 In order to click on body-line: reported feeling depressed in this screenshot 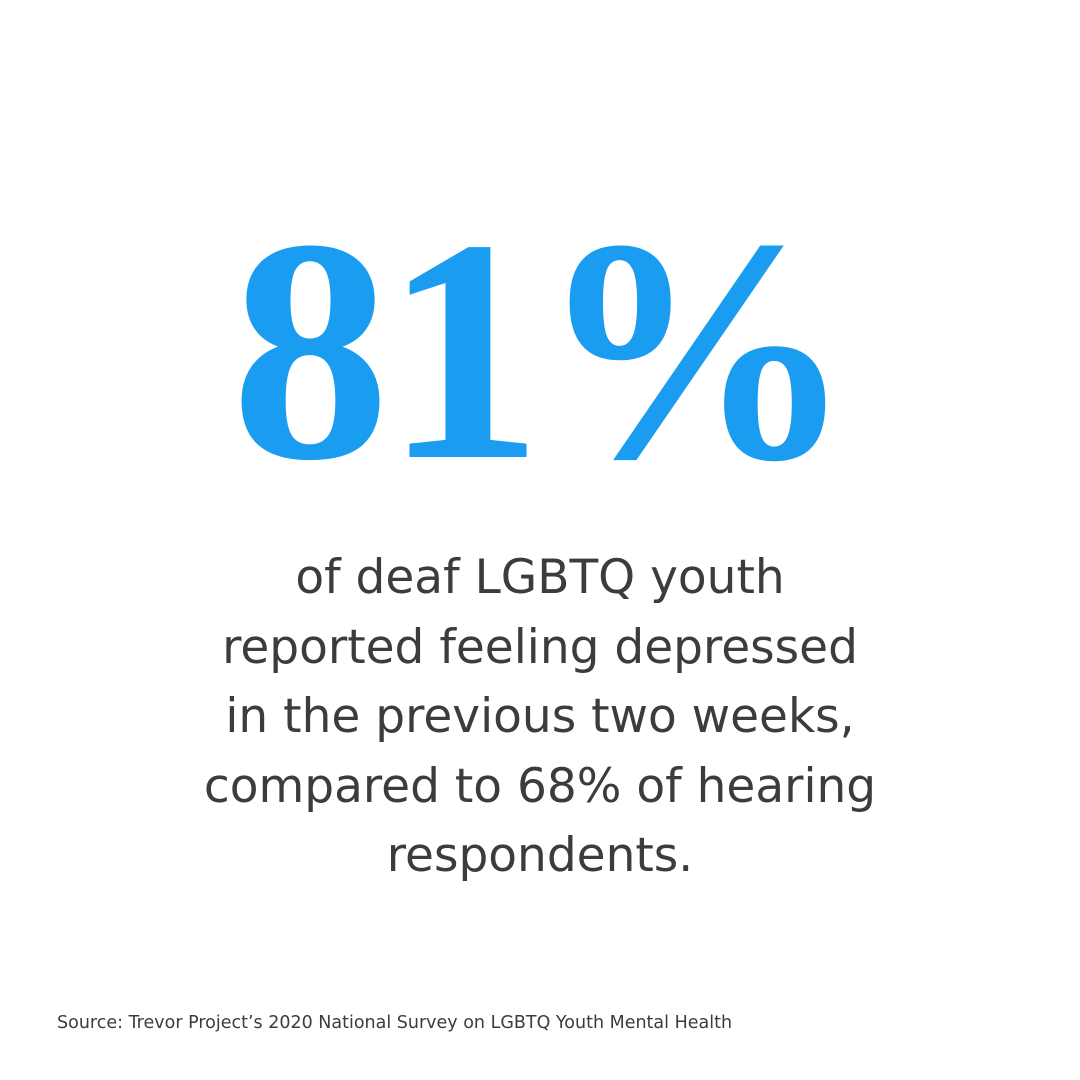, I will do `click(540, 647)`.